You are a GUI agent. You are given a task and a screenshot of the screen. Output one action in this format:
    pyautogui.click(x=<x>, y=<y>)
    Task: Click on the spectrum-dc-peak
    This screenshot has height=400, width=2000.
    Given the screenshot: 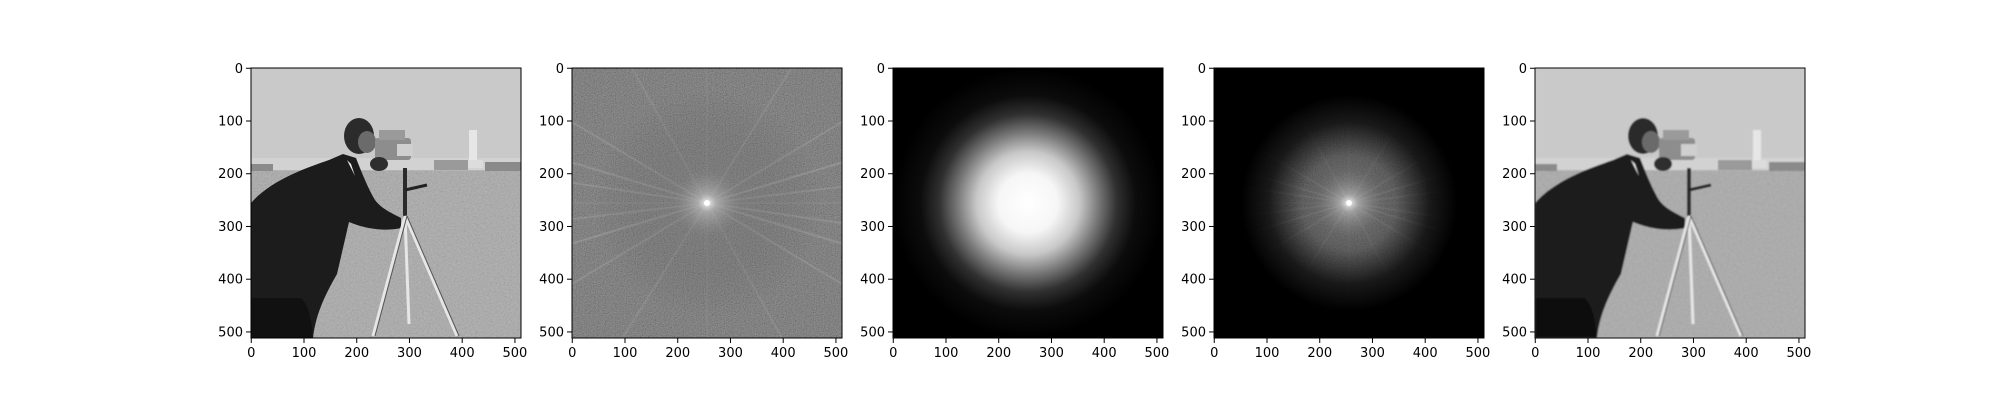 What is the action you would take?
    pyautogui.click(x=707, y=203)
    